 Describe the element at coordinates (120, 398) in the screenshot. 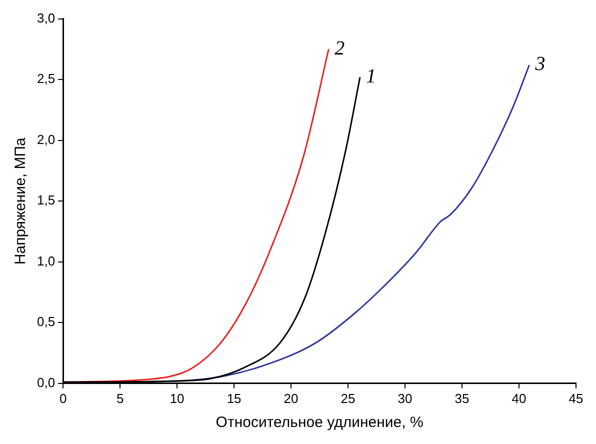

I see `x-tick-label: 5` at that location.